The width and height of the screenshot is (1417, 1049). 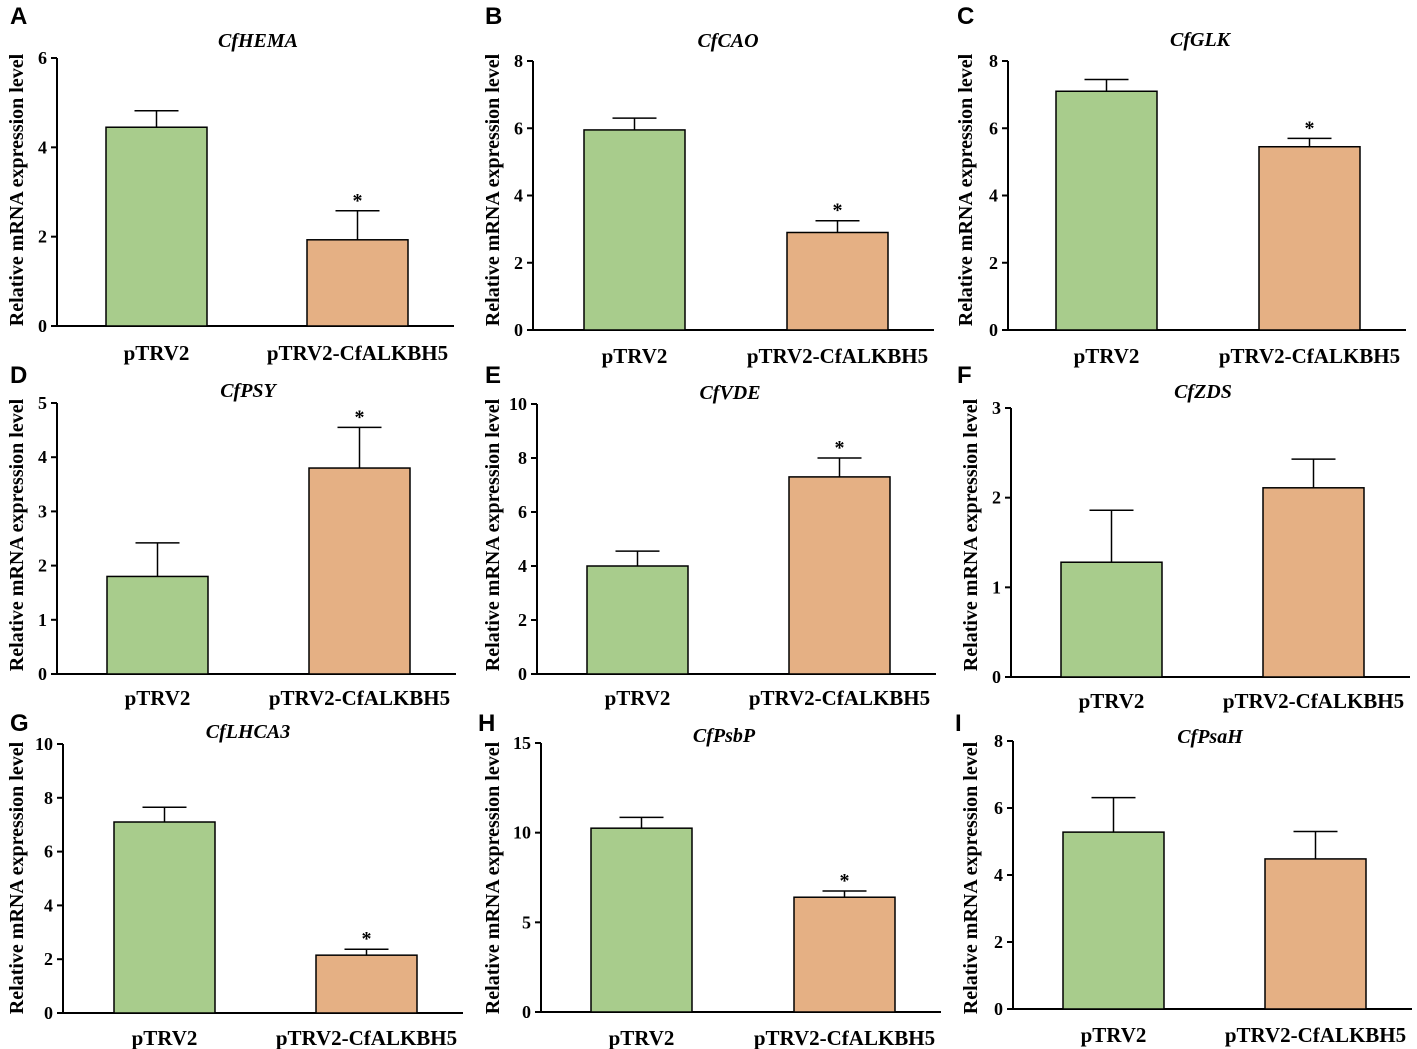 What do you see at coordinates (729, 393) in the screenshot?
I see `chart-title: CfVDE` at bounding box center [729, 393].